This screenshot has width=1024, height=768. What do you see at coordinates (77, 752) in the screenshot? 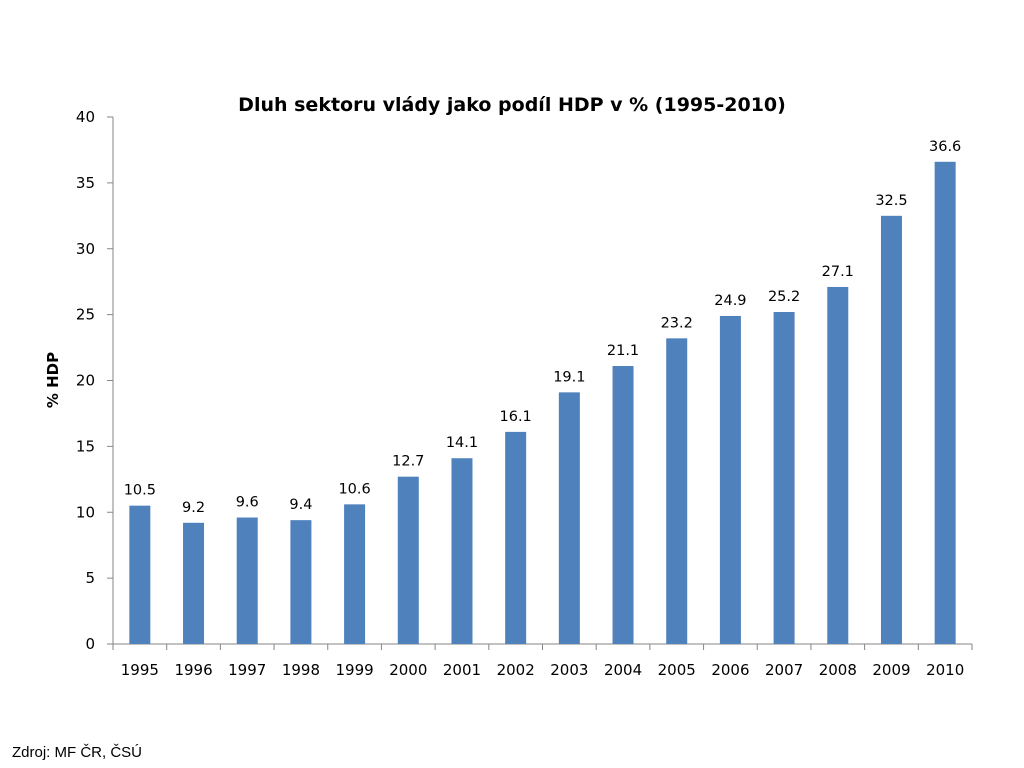
I see `source-note: Zdroj: MF ČR, ČSÚ` at bounding box center [77, 752].